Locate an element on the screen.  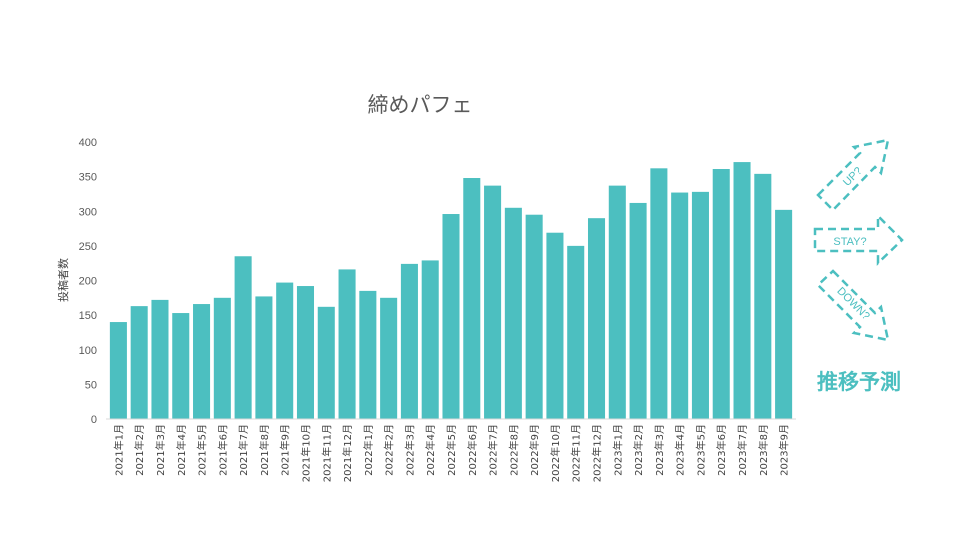
y-tick-label: 0 is located at coordinates (94, 420).